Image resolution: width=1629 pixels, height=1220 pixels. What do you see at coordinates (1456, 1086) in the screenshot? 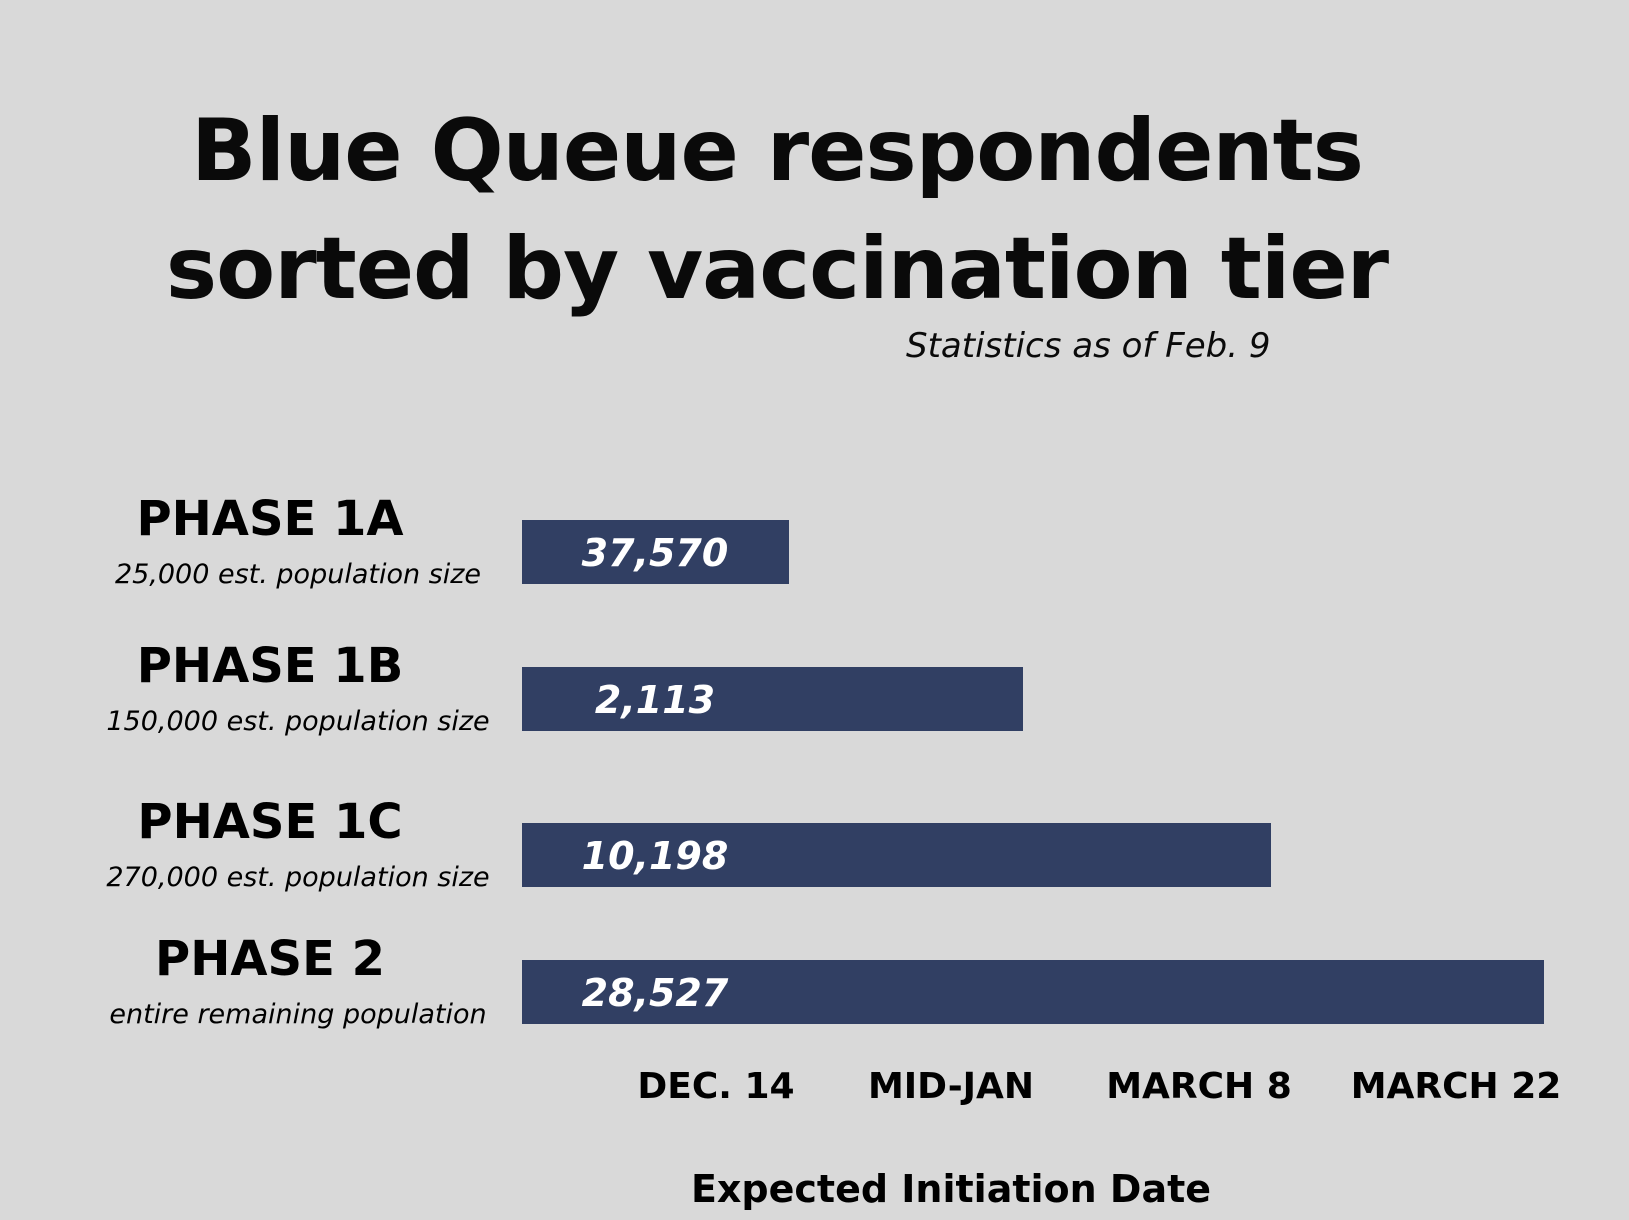
I see `x-tick-label: MARCH 22` at bounding box center [1456, 1086].